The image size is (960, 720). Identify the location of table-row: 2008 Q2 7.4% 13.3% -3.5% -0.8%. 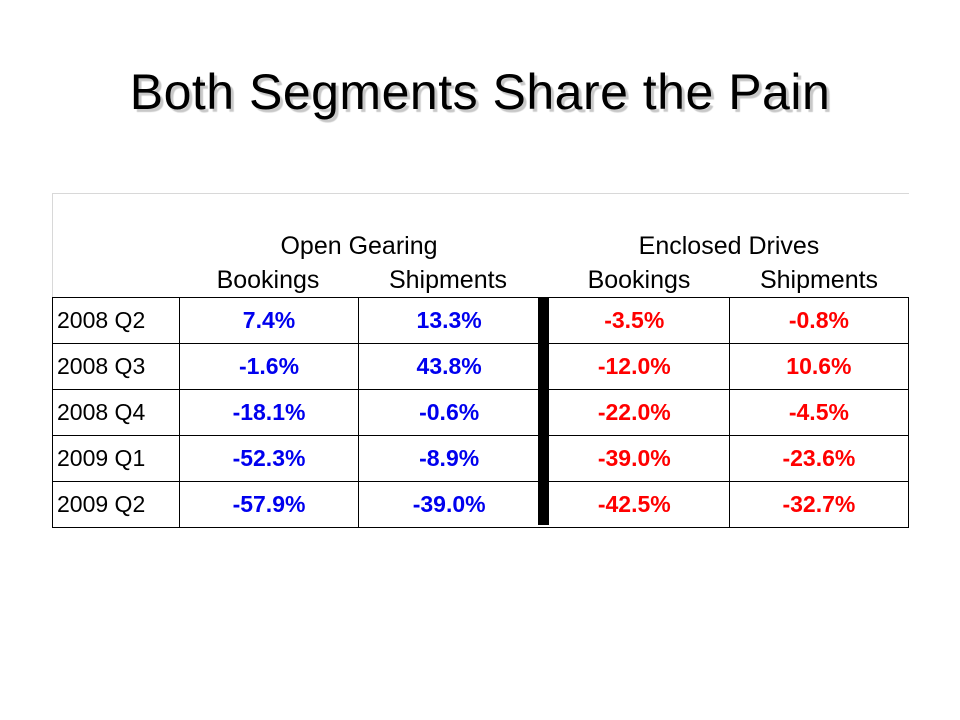
(480, 320).